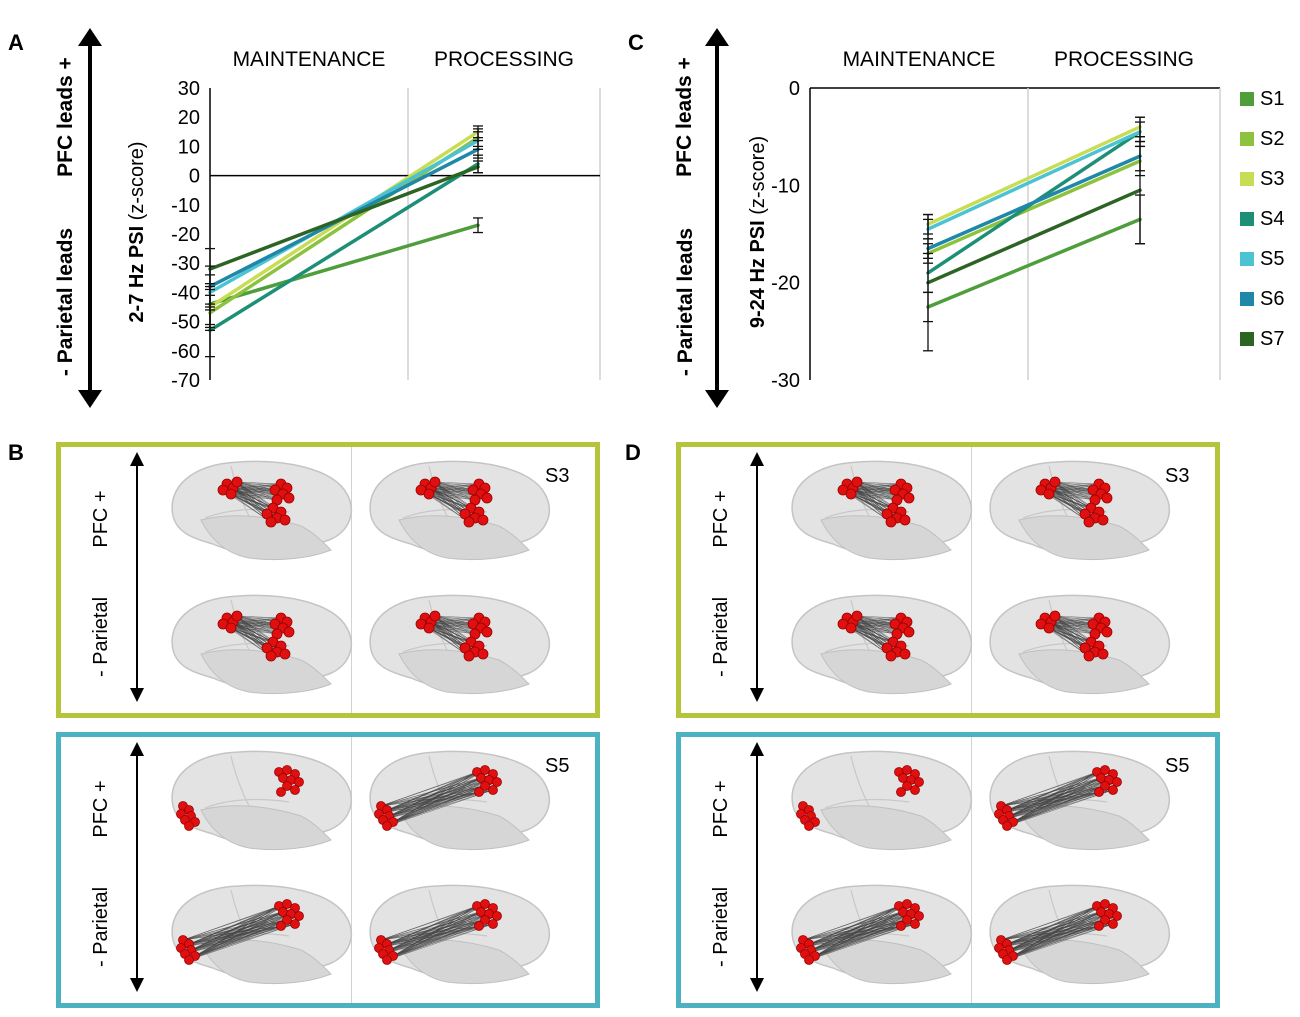 The width and height of the screenshot is (1300, 1017). What do you see at coordinates (185, 352) in the screenshot?
I see `y-tick-label: -60` at bounding box center [185, 352].